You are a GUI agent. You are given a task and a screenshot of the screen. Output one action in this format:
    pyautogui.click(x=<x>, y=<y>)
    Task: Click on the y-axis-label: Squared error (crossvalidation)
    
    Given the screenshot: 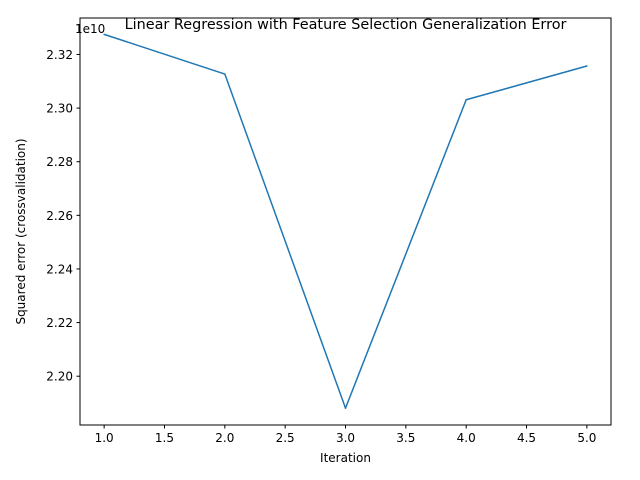 What is the action you would take?
    pyautogui.click(x=21, y=231)
    